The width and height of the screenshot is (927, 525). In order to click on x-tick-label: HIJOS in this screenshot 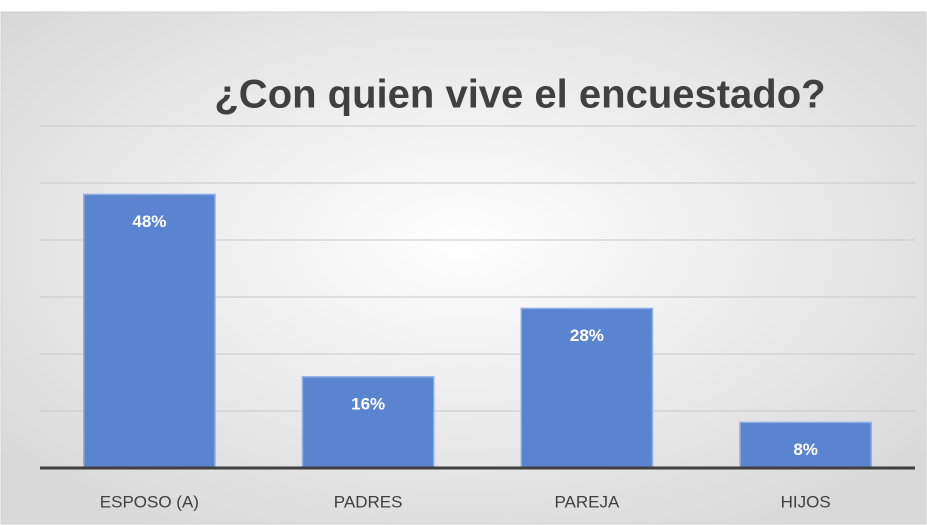, I will do `click(806, 501)`.